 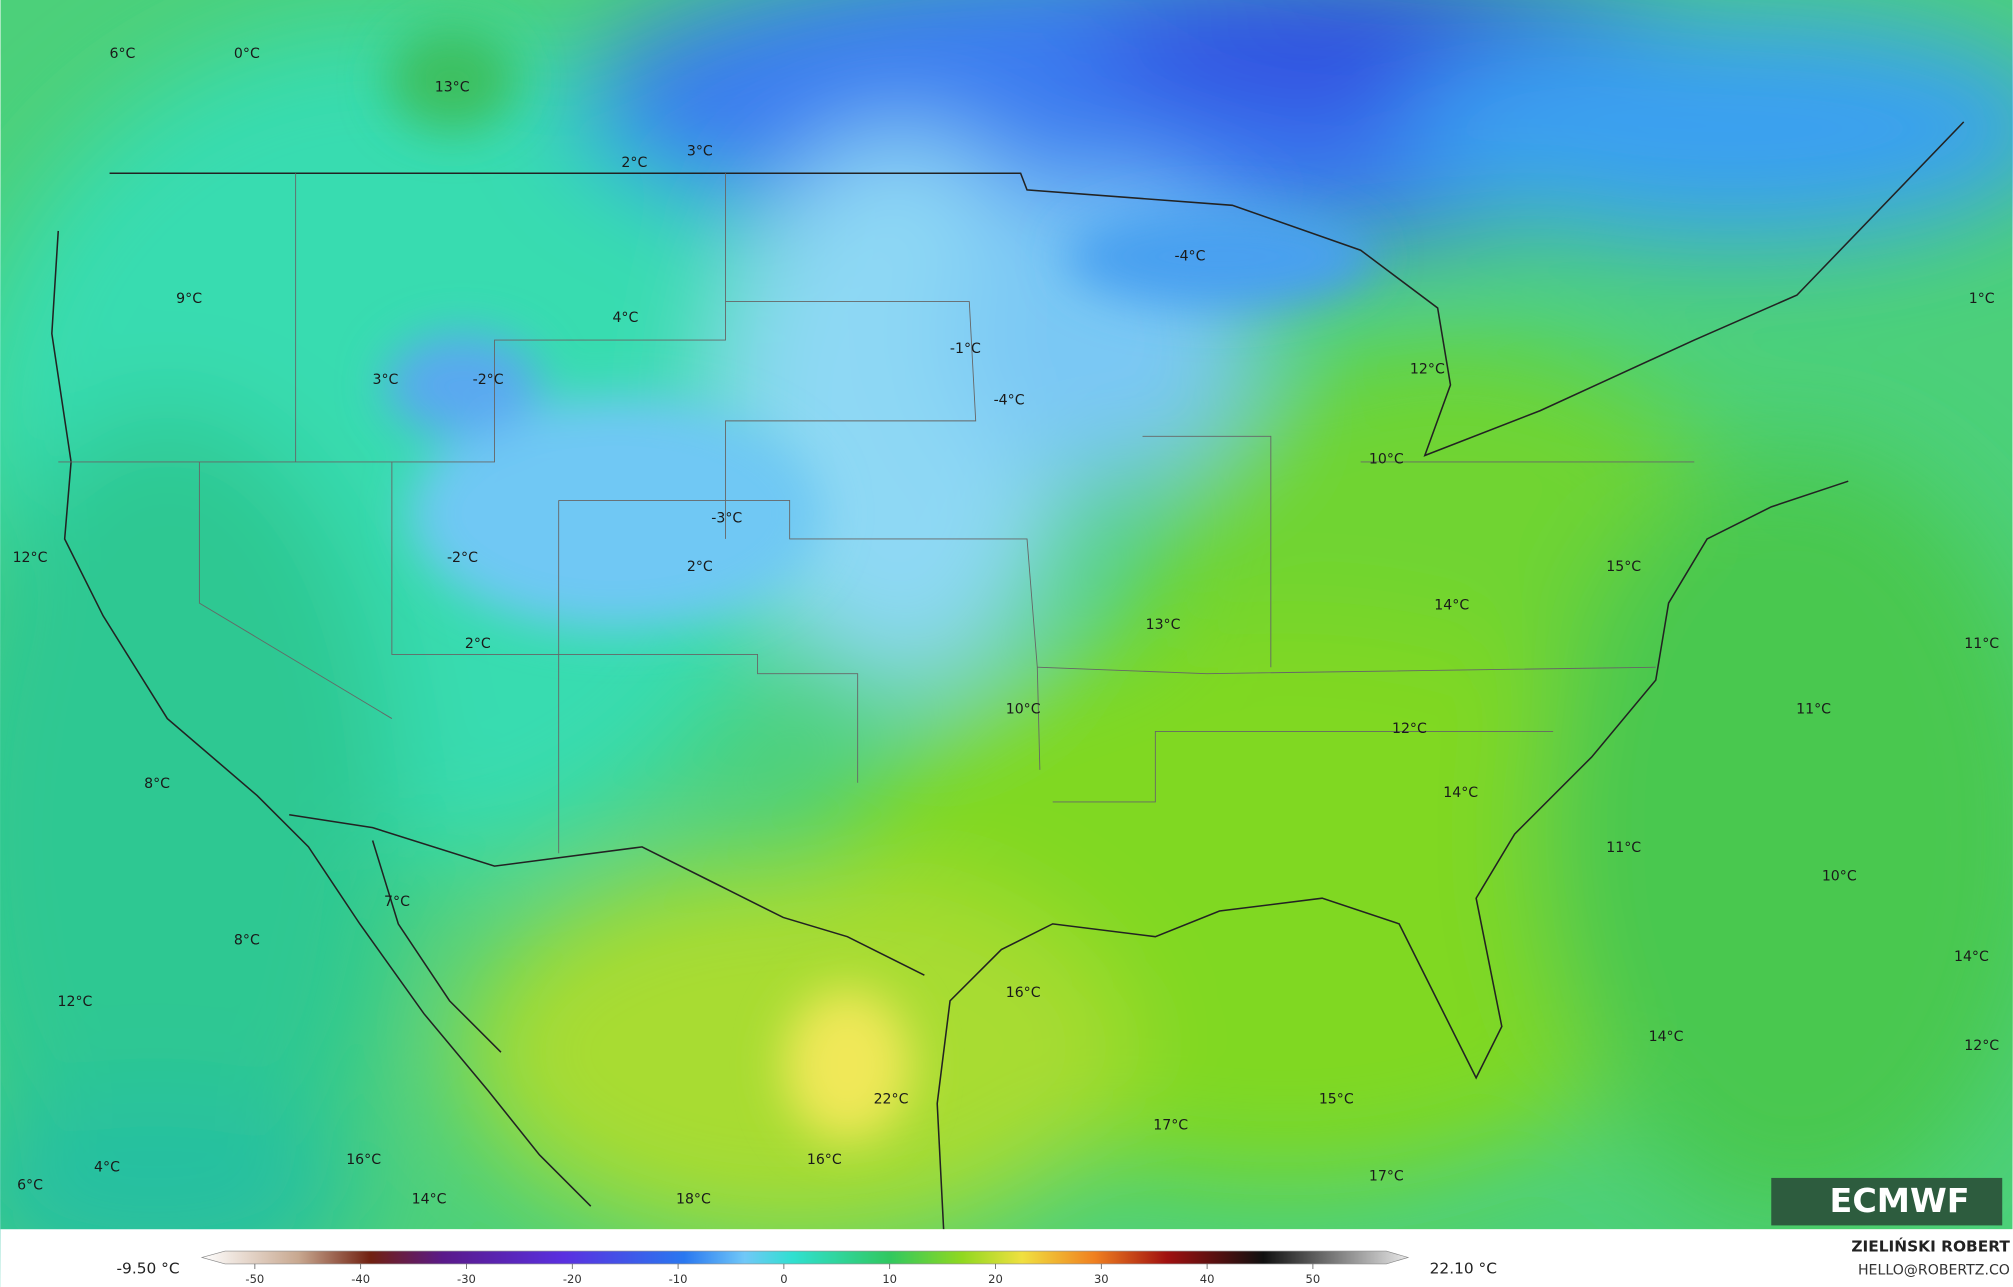 What do you see at coordinates (678, 1279) in the screenshot?
I see `colorbar-tick-label: -10` at bounding box center [678, 1279].